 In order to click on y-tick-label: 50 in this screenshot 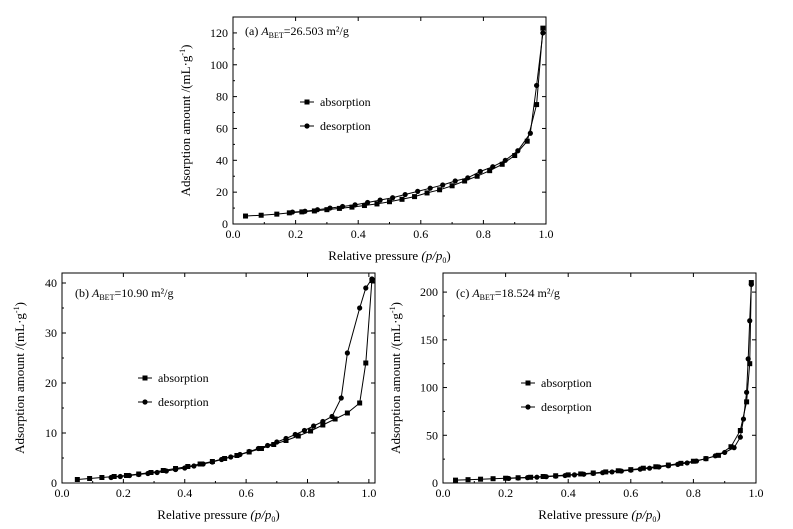, I will do `click(432, 435)`.